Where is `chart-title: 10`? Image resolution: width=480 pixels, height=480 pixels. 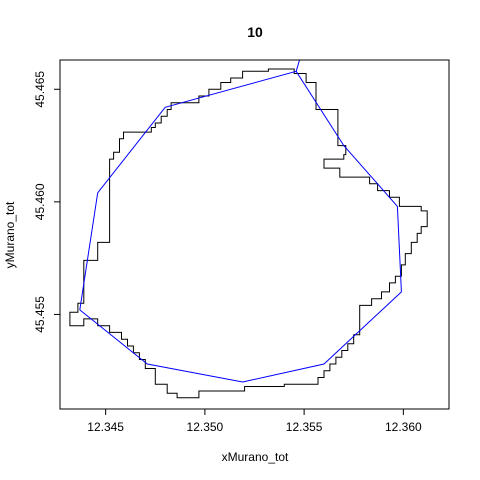 chart-title: 10 is located at coordinates (255, 32).